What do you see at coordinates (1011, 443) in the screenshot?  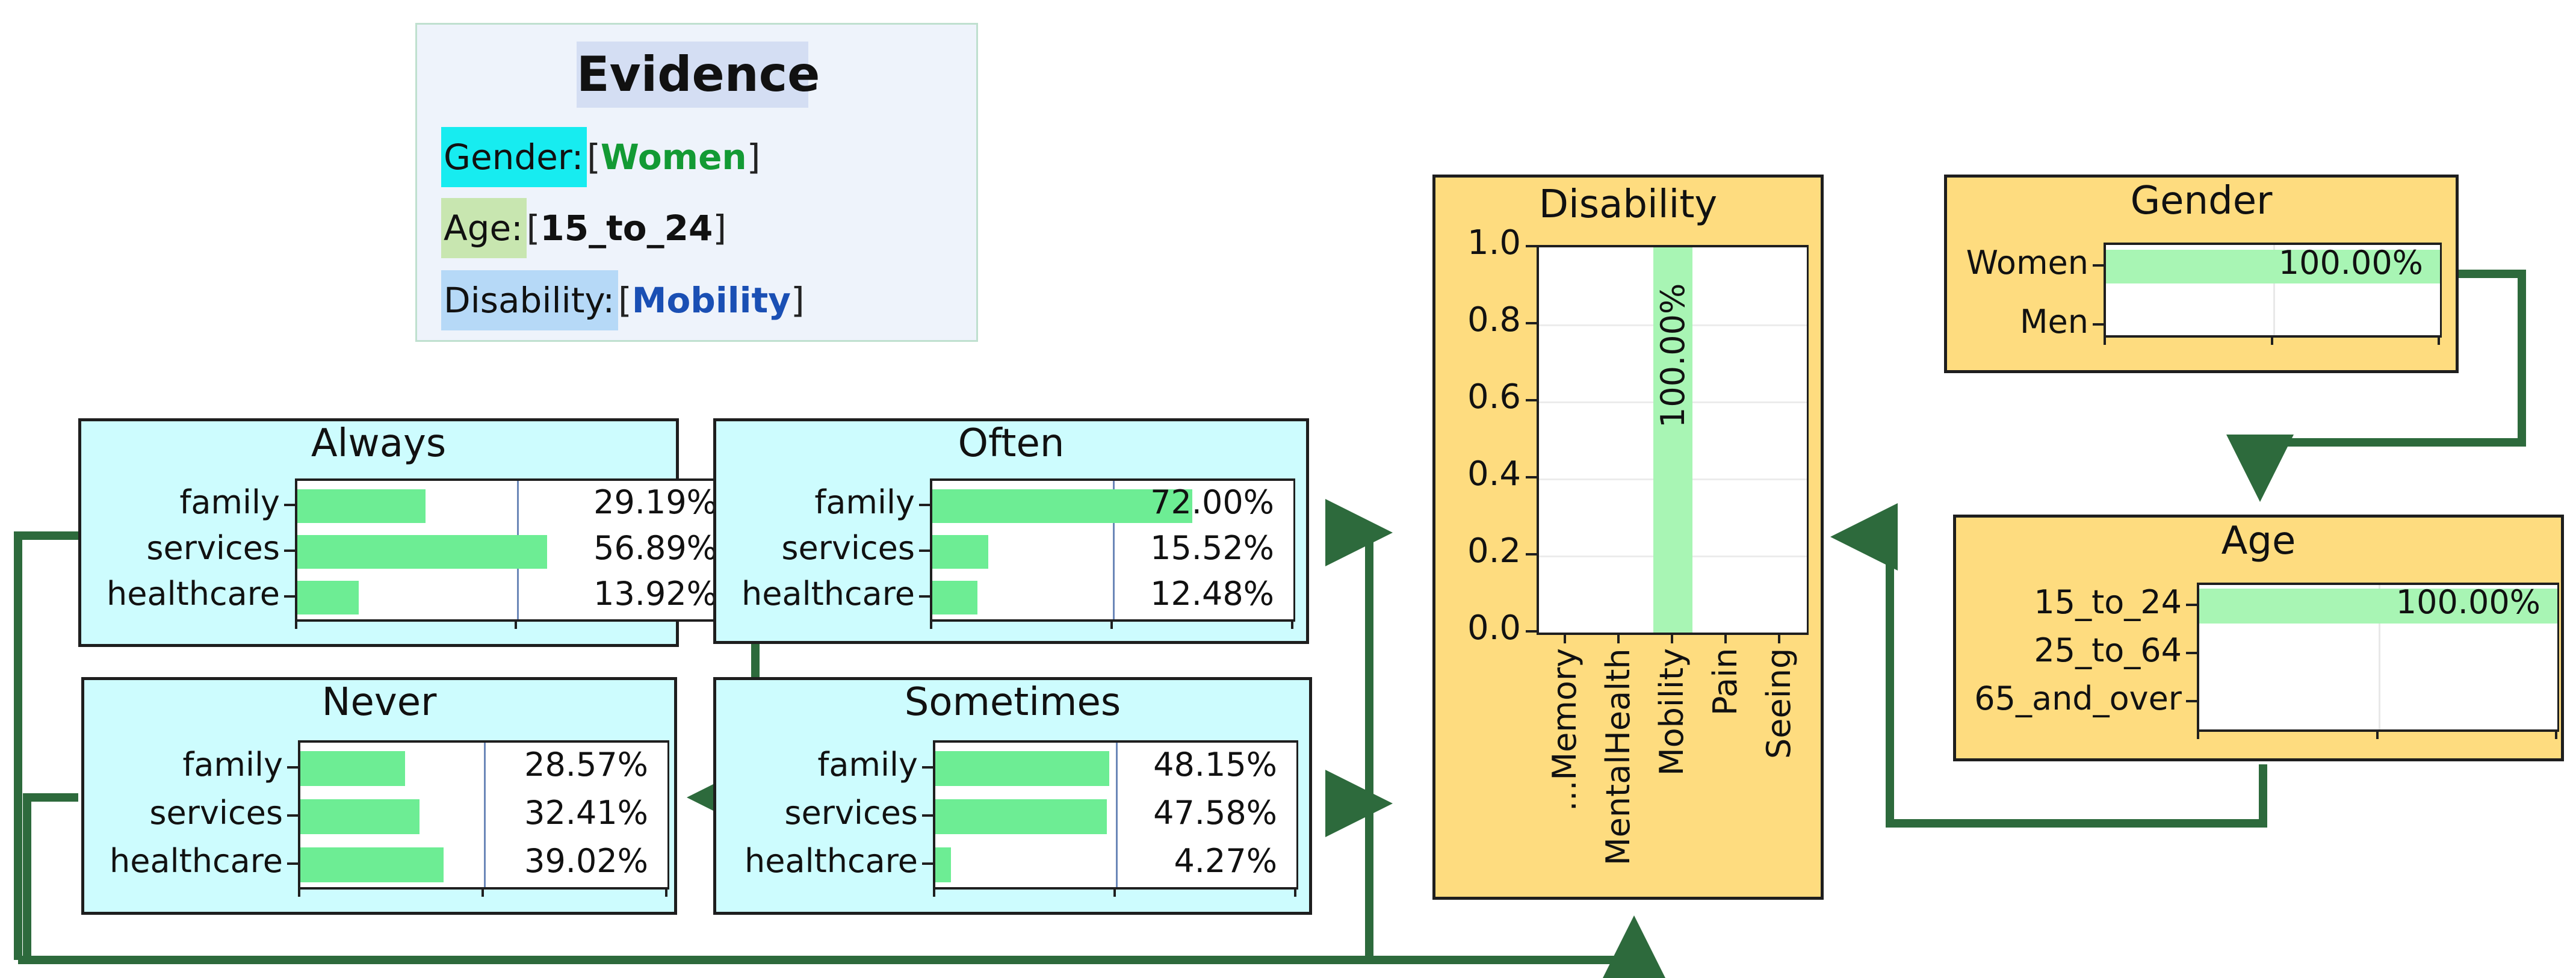 I see `node-title: Often` at bounding box center [1011, 443].